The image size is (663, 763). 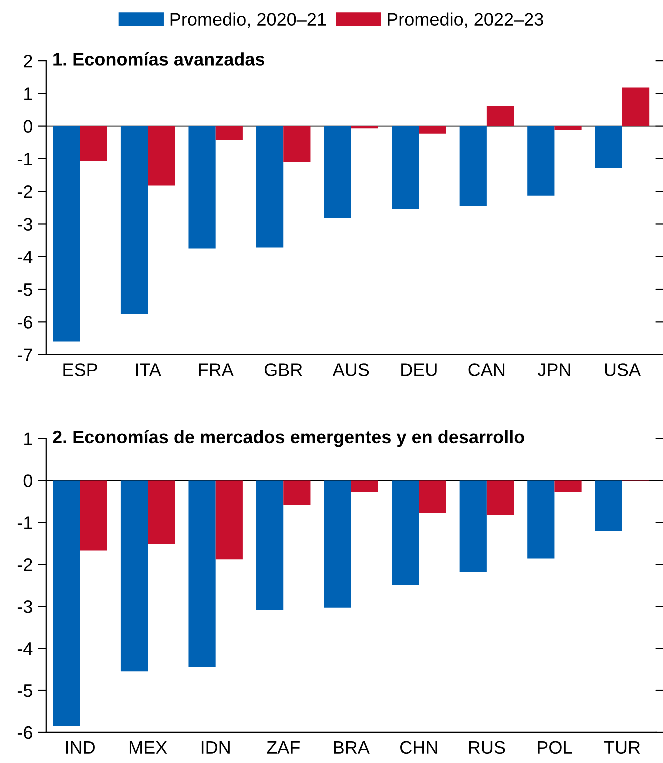 I want to click on y-tick-label: 2, so click(x=28, y=61).